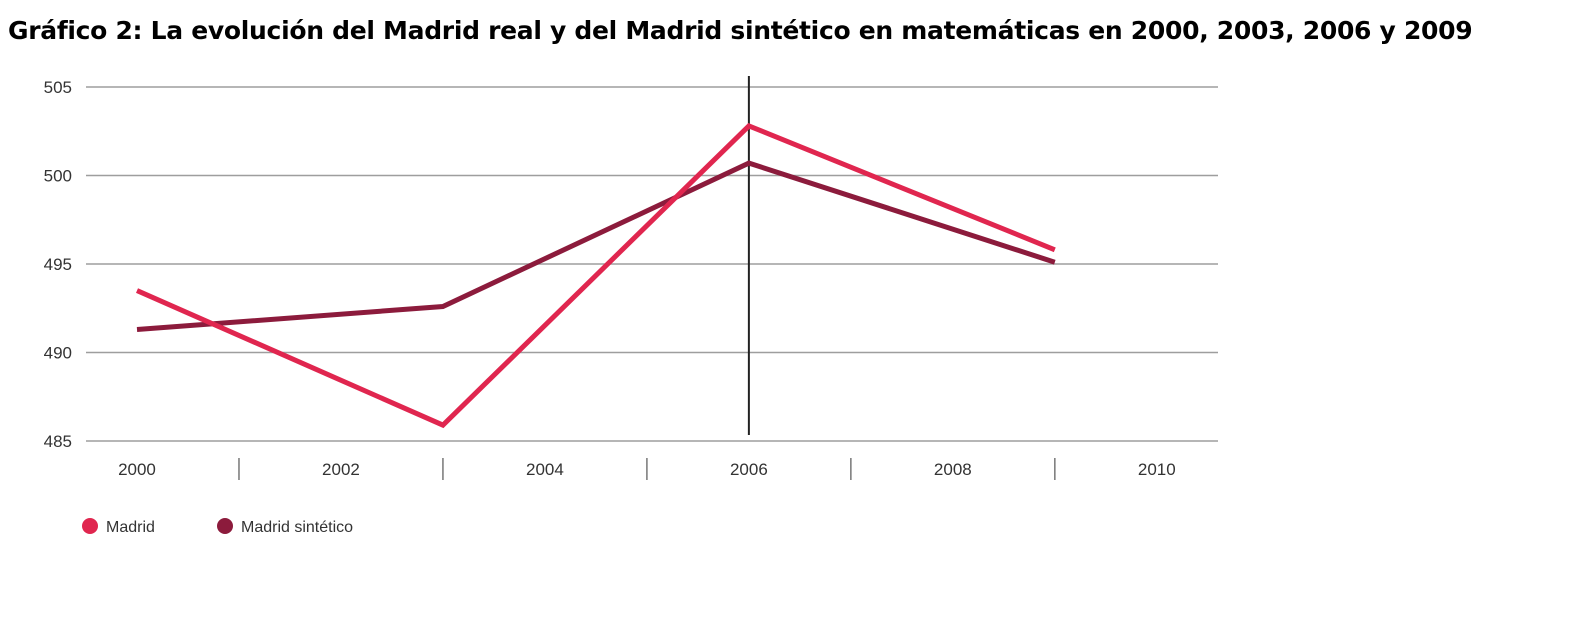 The height and width of the screenshot is (631, 1575). I want to click on x-tick-label: 2004, so click(545, 469).